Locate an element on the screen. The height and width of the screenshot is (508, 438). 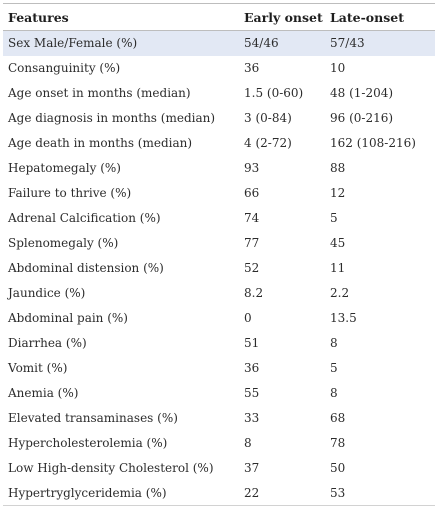
table-row: Abdominal distension (%) 52 11 is located at coordinates (219, 268).